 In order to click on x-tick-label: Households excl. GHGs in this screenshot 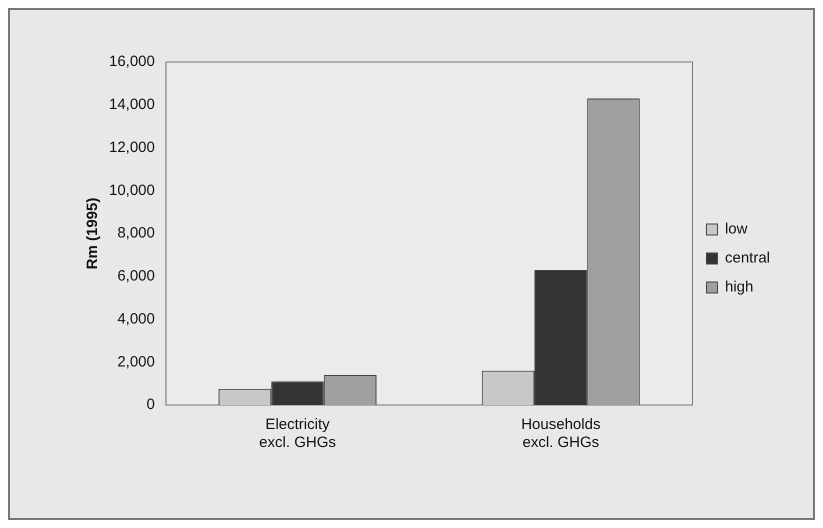, I will do `click(560, 434)`.